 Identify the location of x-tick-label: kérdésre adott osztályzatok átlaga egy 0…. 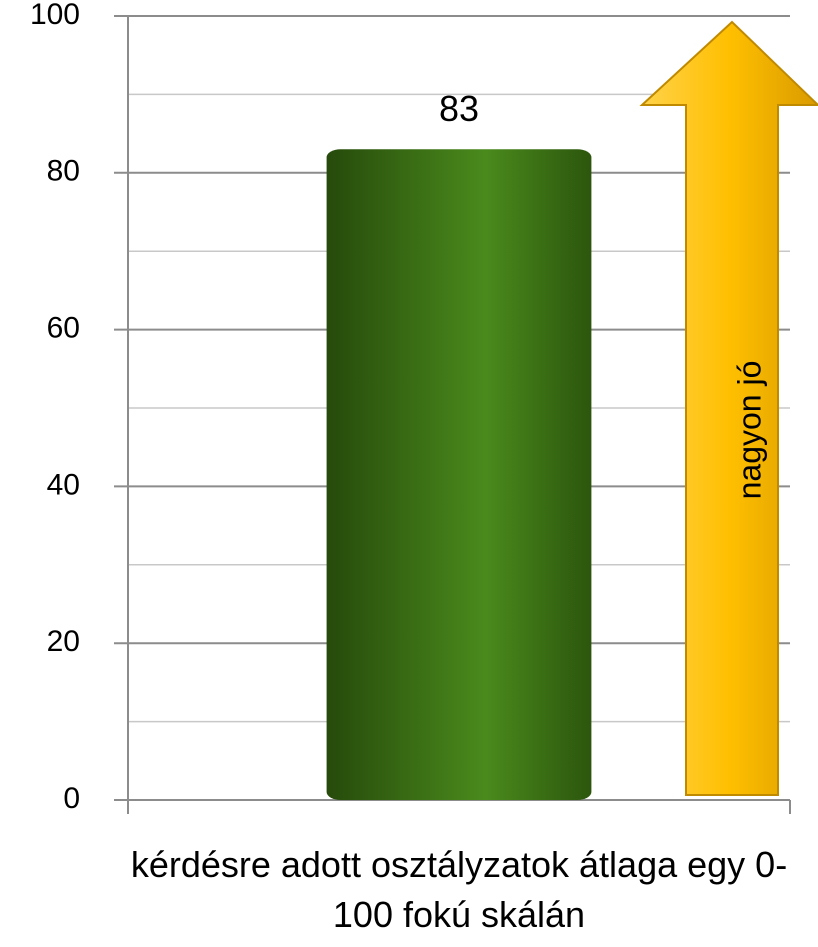
(459, 889).